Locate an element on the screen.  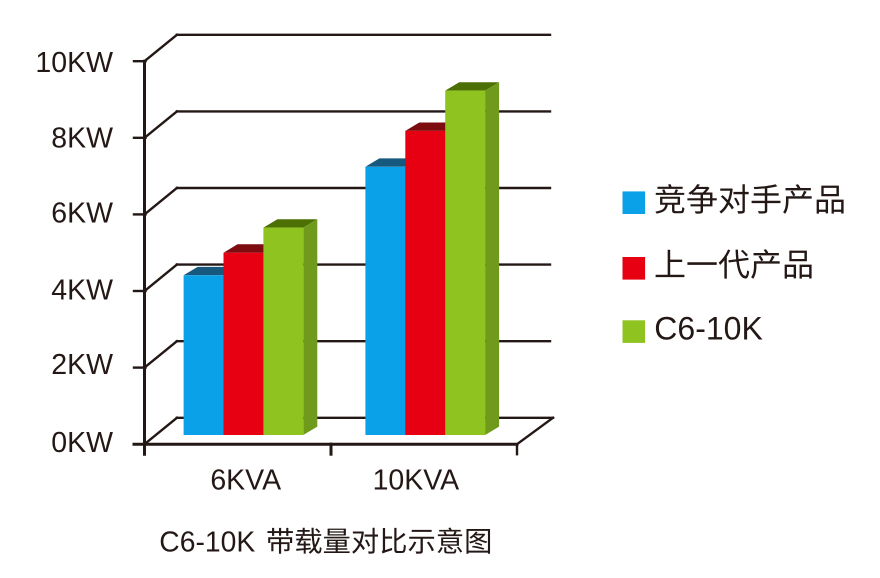
svg-text: 2KW is located at coordinates (82, 365).